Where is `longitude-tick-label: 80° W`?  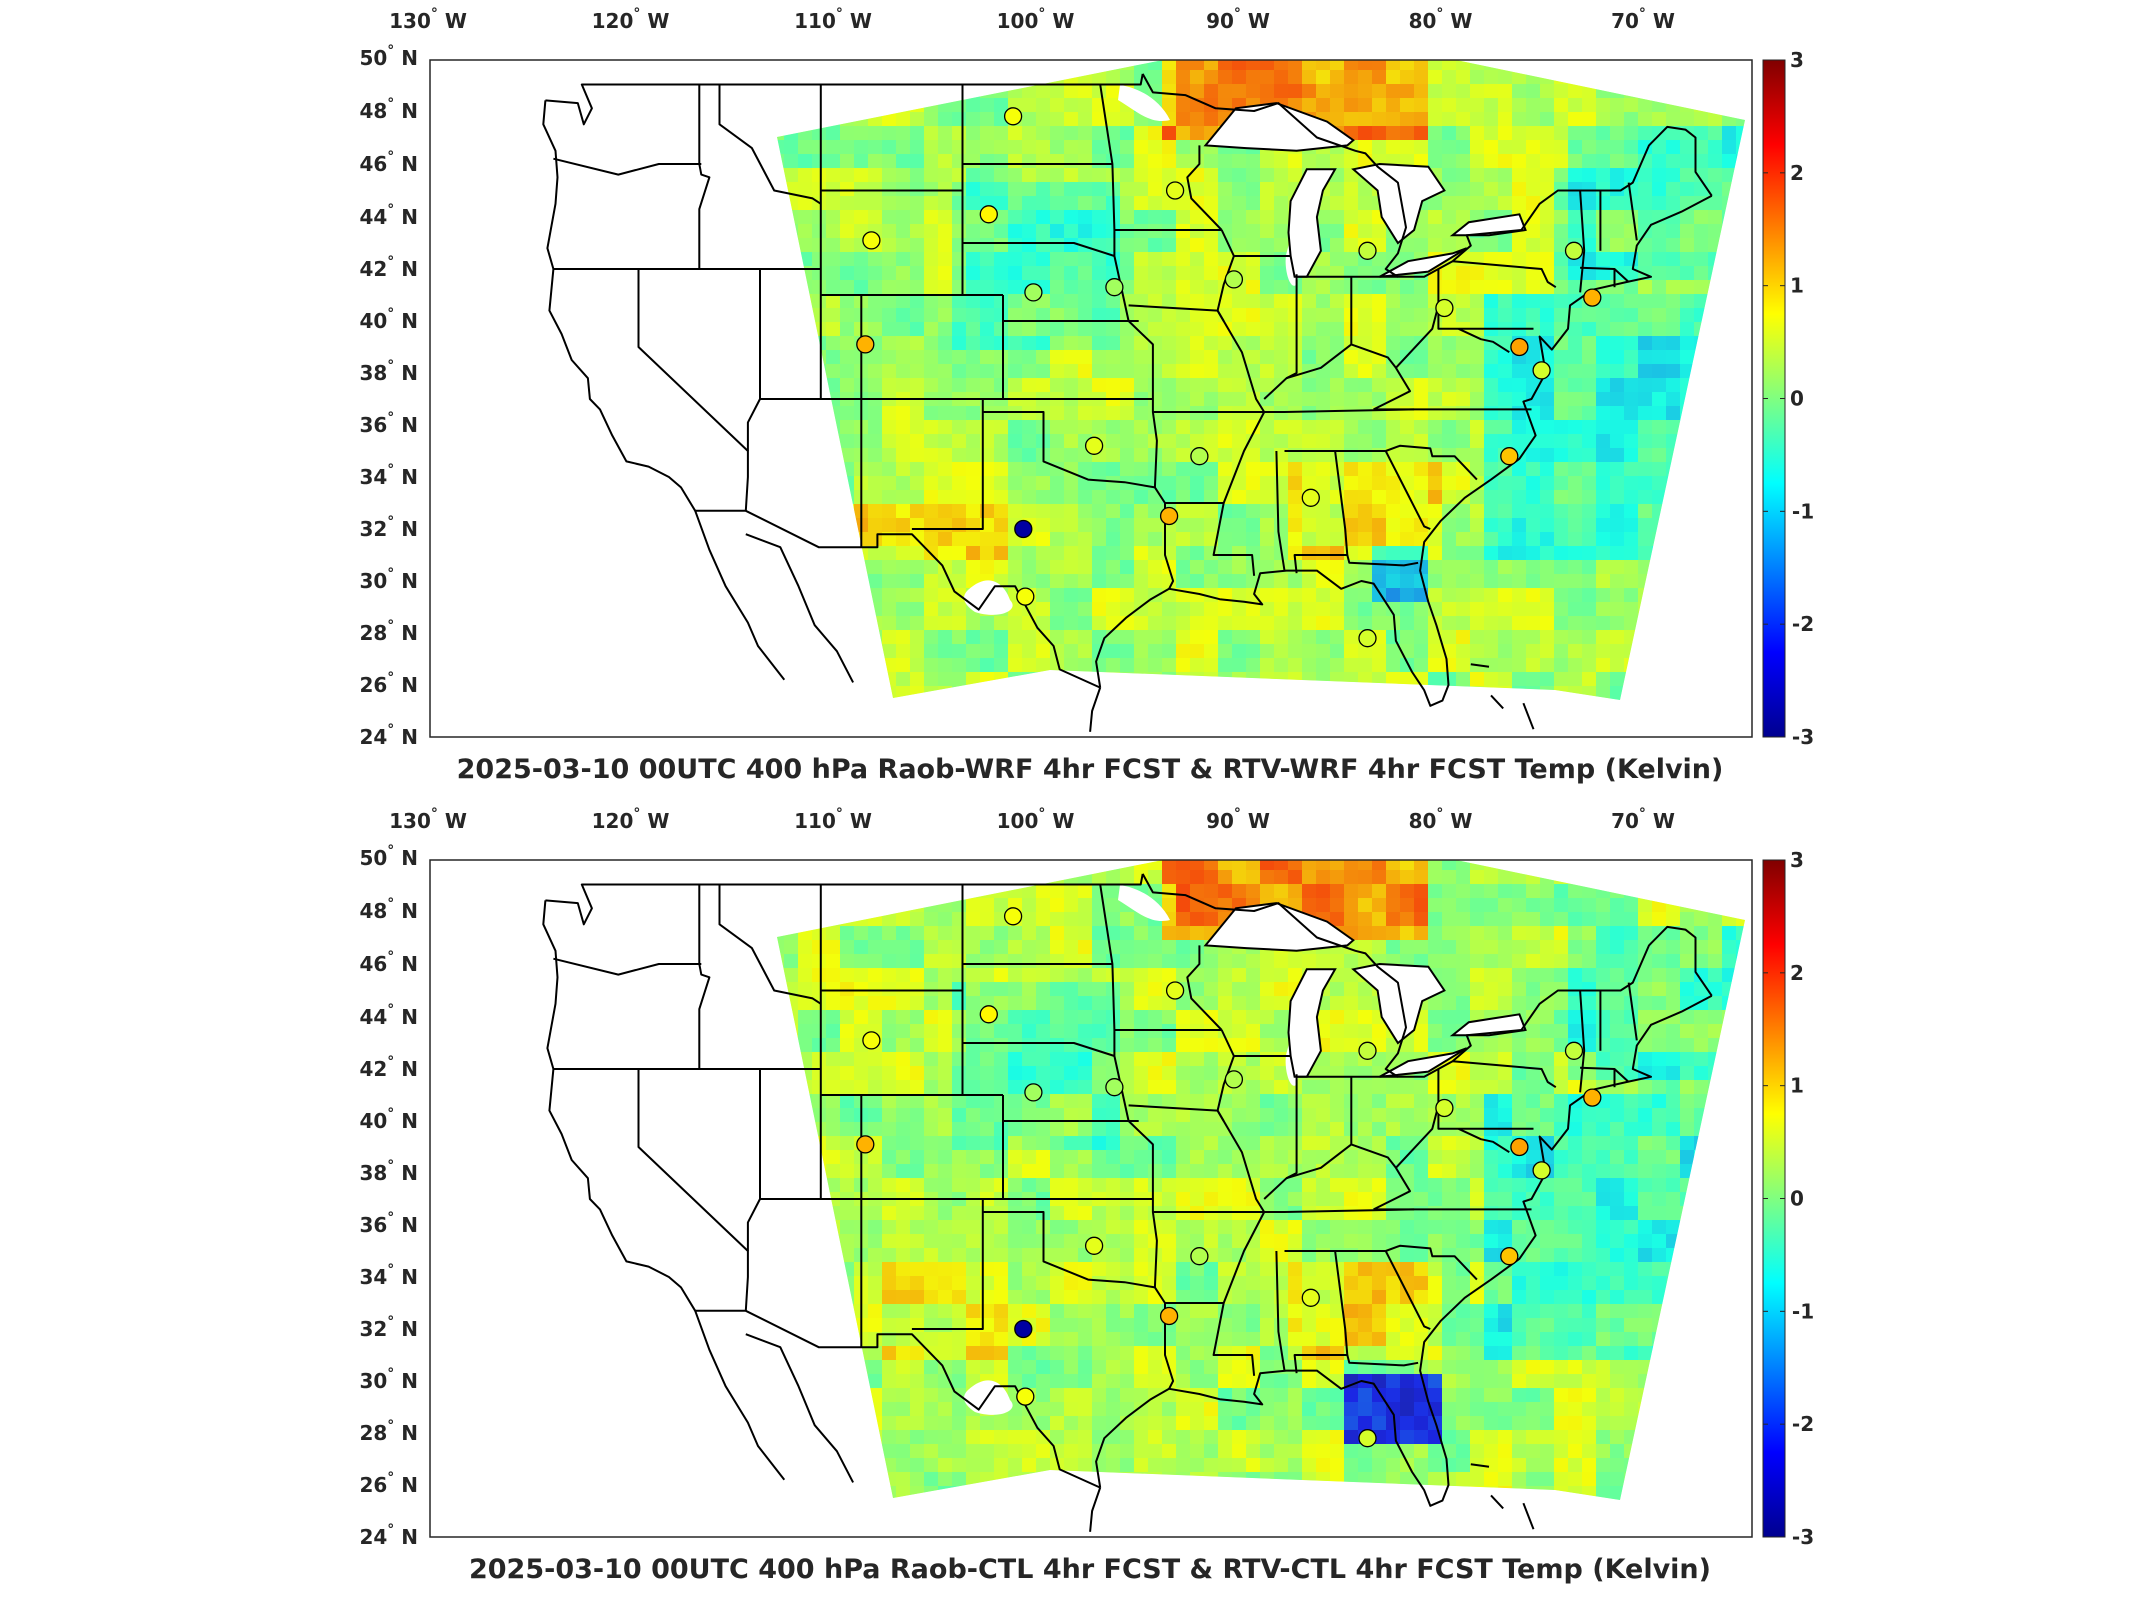
longitude-tick-label: 80° W is located at coordinates (1441, 819).